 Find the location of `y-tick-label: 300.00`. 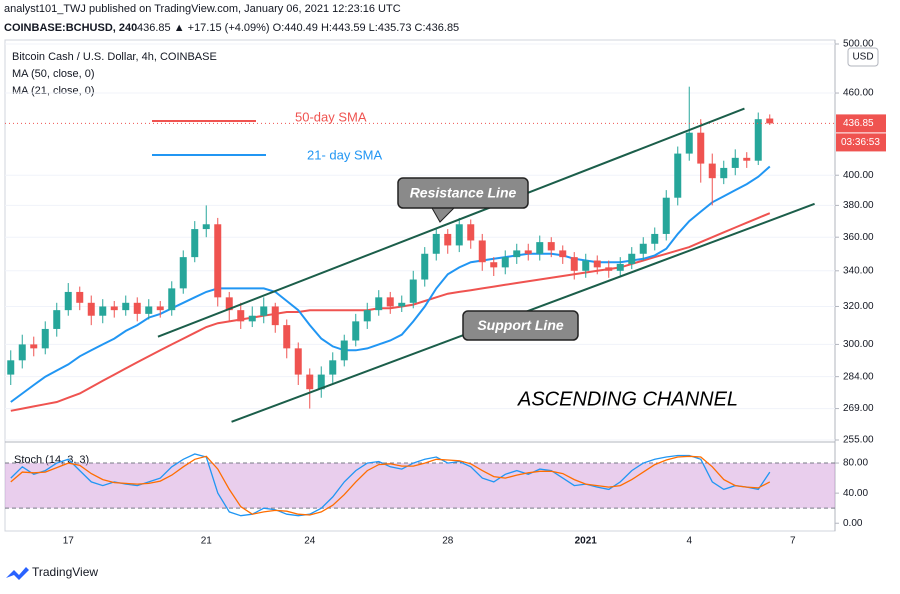

y-tick-label: 300.00 is located at coordinates (858, 344).